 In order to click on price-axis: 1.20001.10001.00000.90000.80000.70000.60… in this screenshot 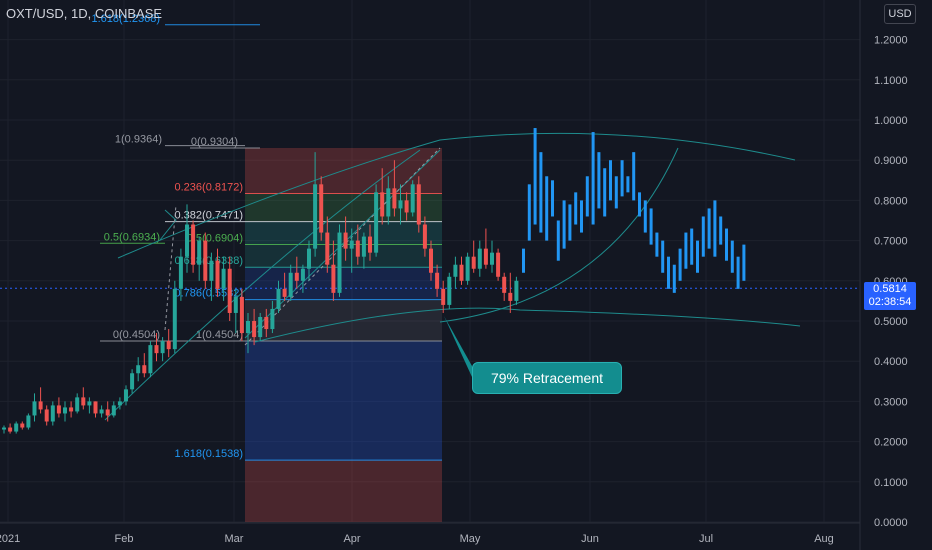, I will do `click(883, 275)`.